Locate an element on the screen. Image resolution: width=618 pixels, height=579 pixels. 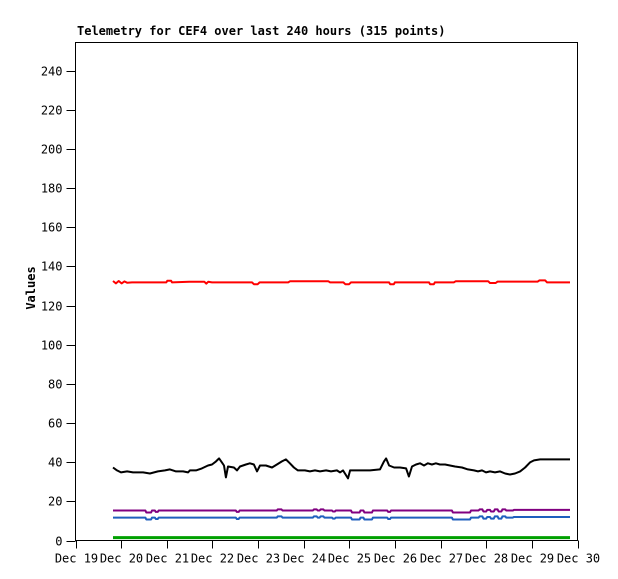
y-axis-tick-label: 0 is located at coordinates (58, 542).